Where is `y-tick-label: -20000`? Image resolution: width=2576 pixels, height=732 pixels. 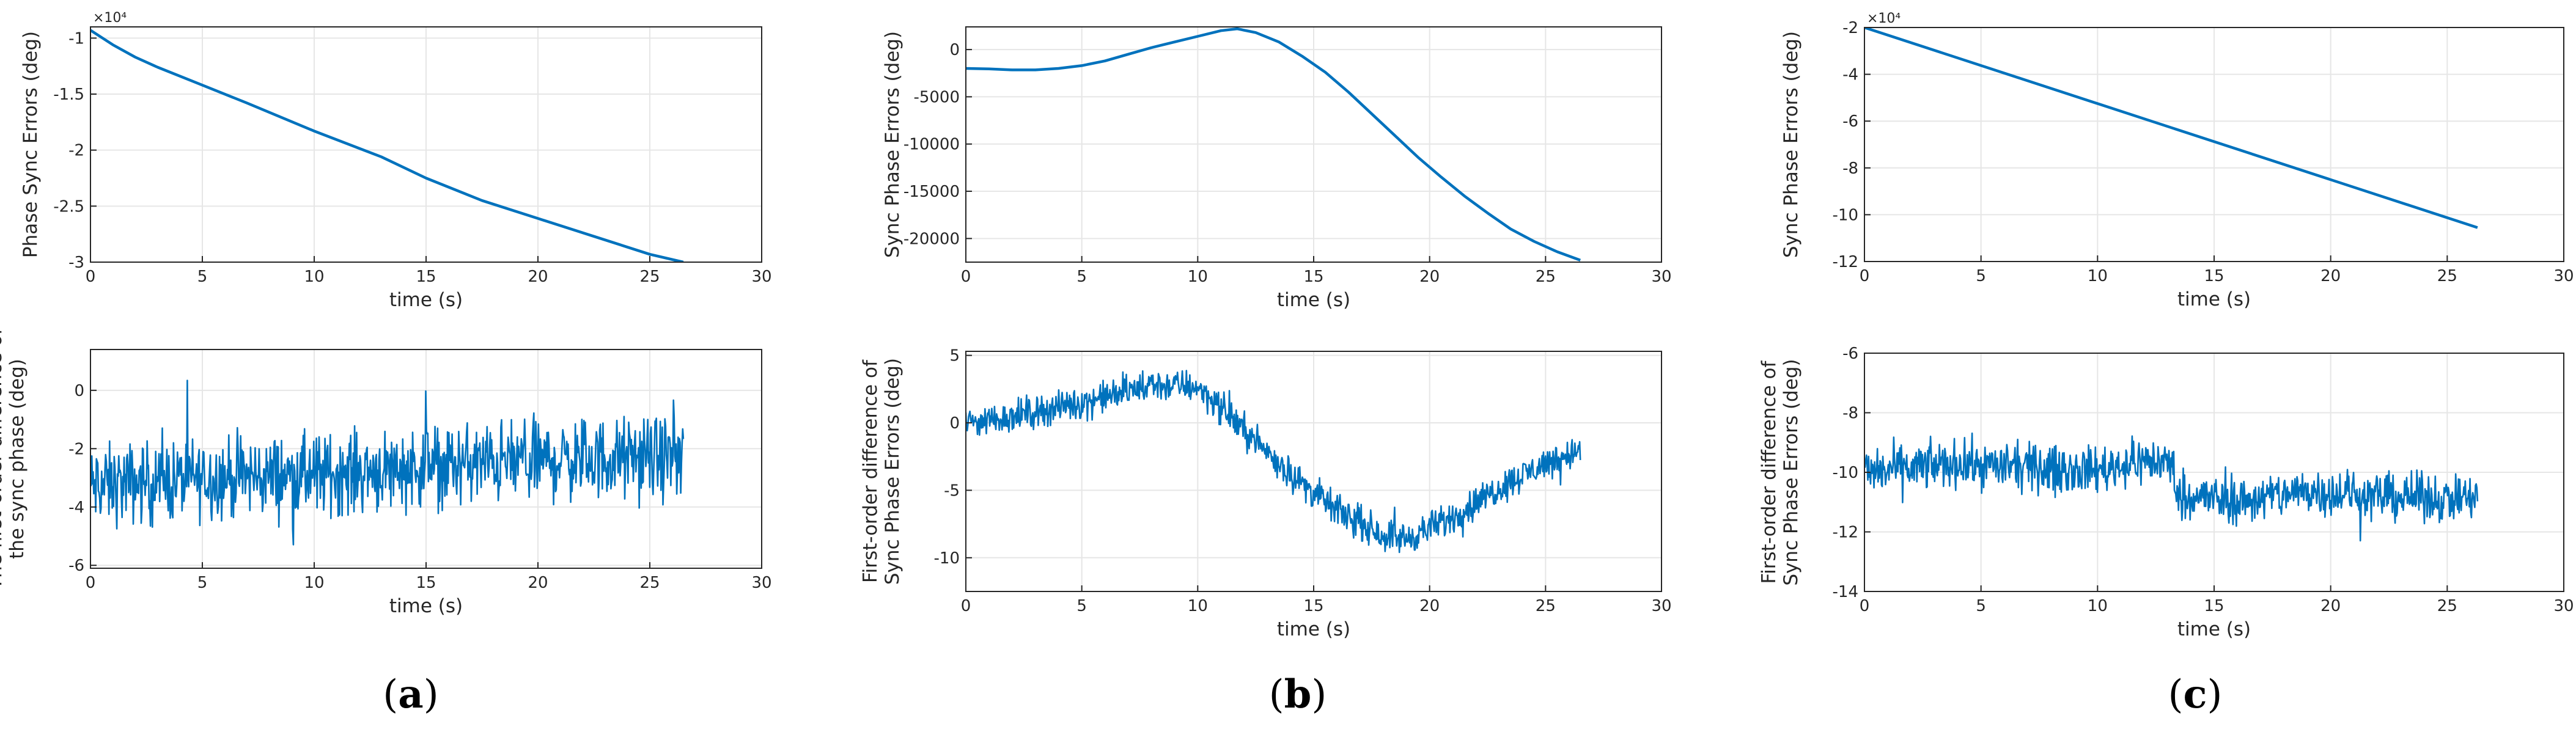 y-tick-label: -20000 is located at coordinates (931, 239).